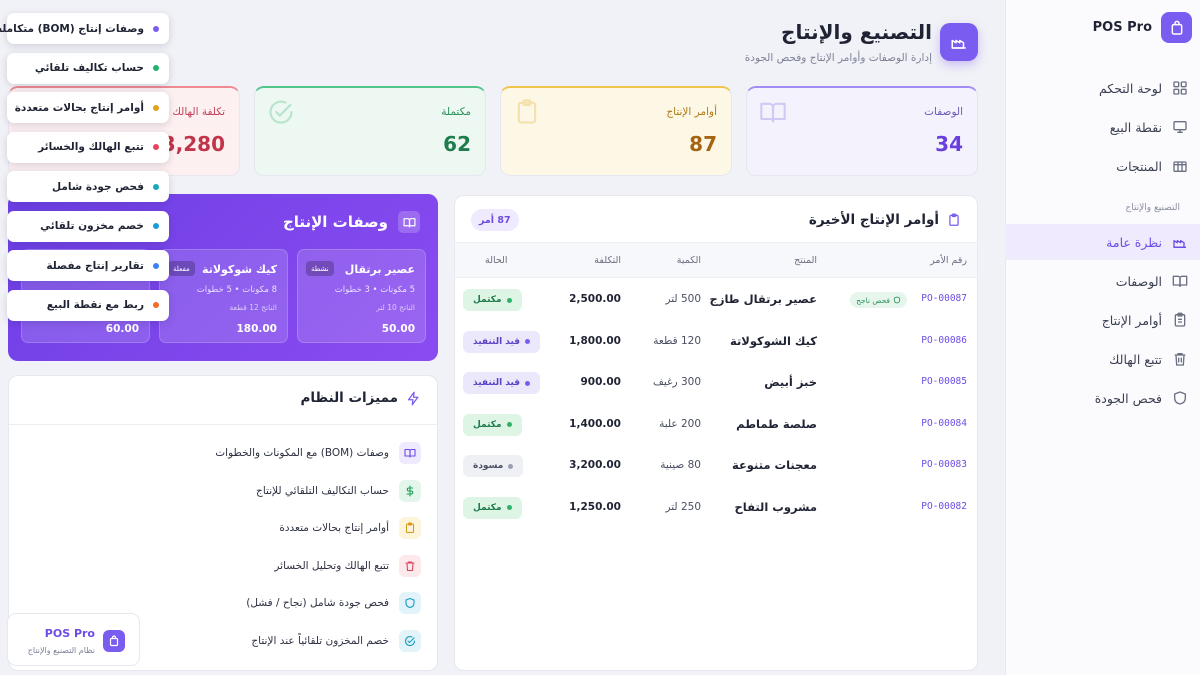 This screenshot has width=1200, height=675. What do you see at coordinates (944, 381) in the screenshot?
I see `order-id: PO-00085` at bounding box center [944, 381].